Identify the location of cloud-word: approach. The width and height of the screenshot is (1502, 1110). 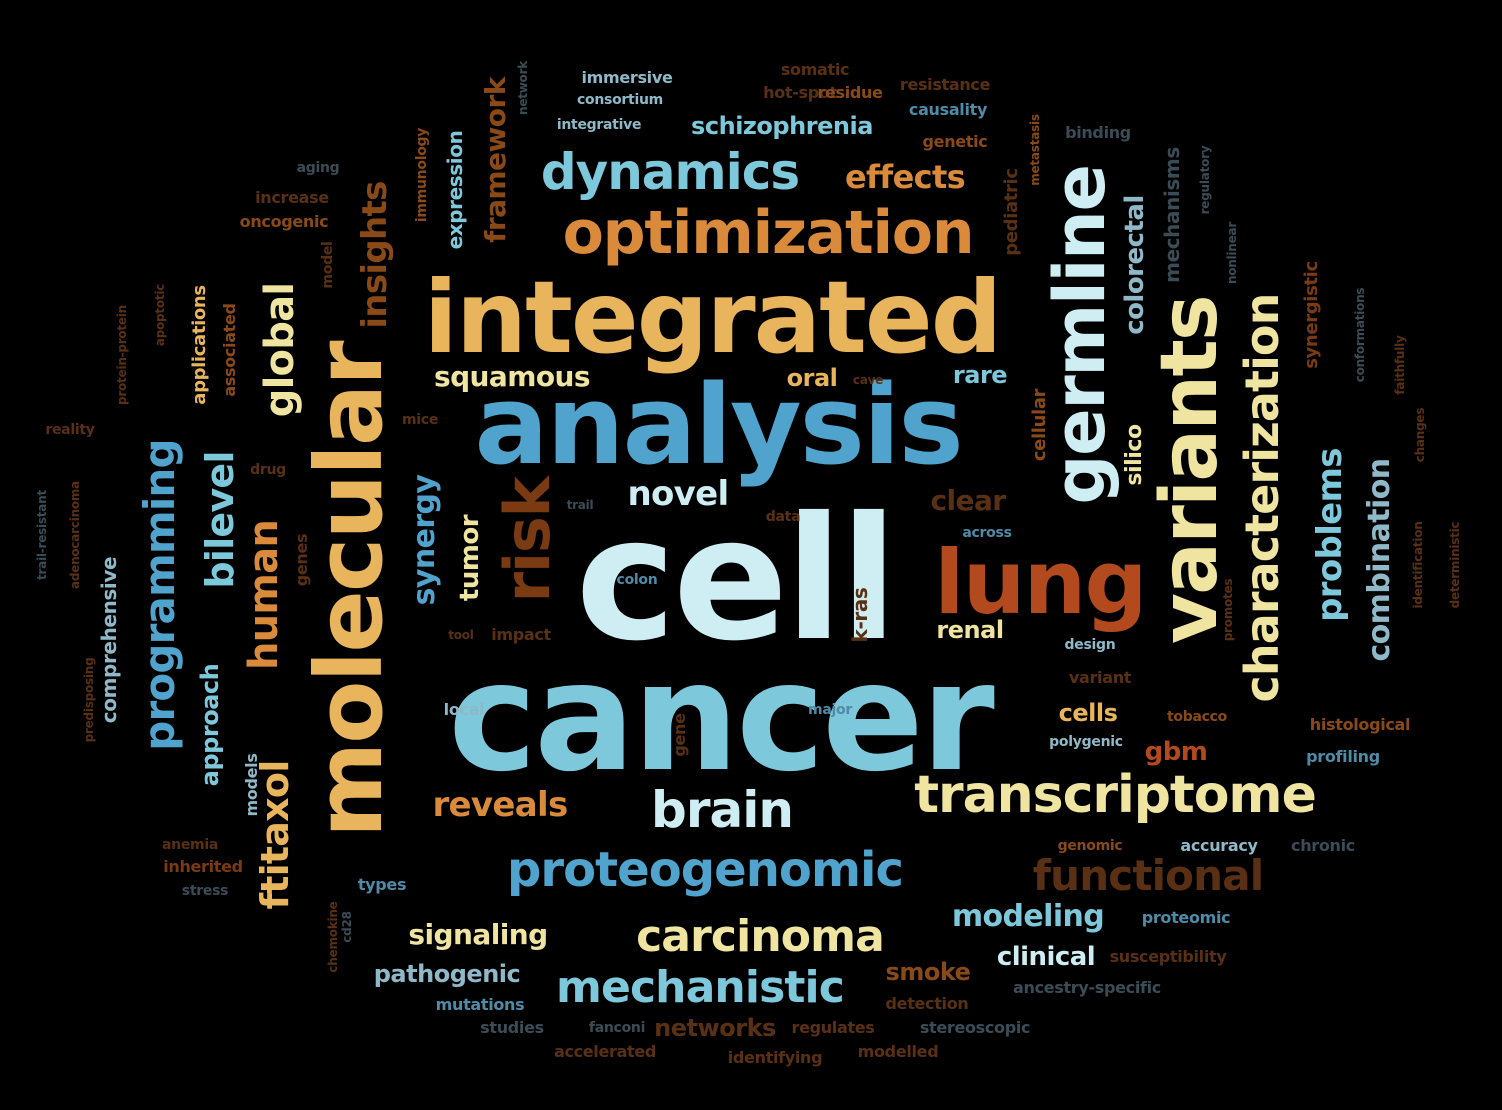
(210, 725).